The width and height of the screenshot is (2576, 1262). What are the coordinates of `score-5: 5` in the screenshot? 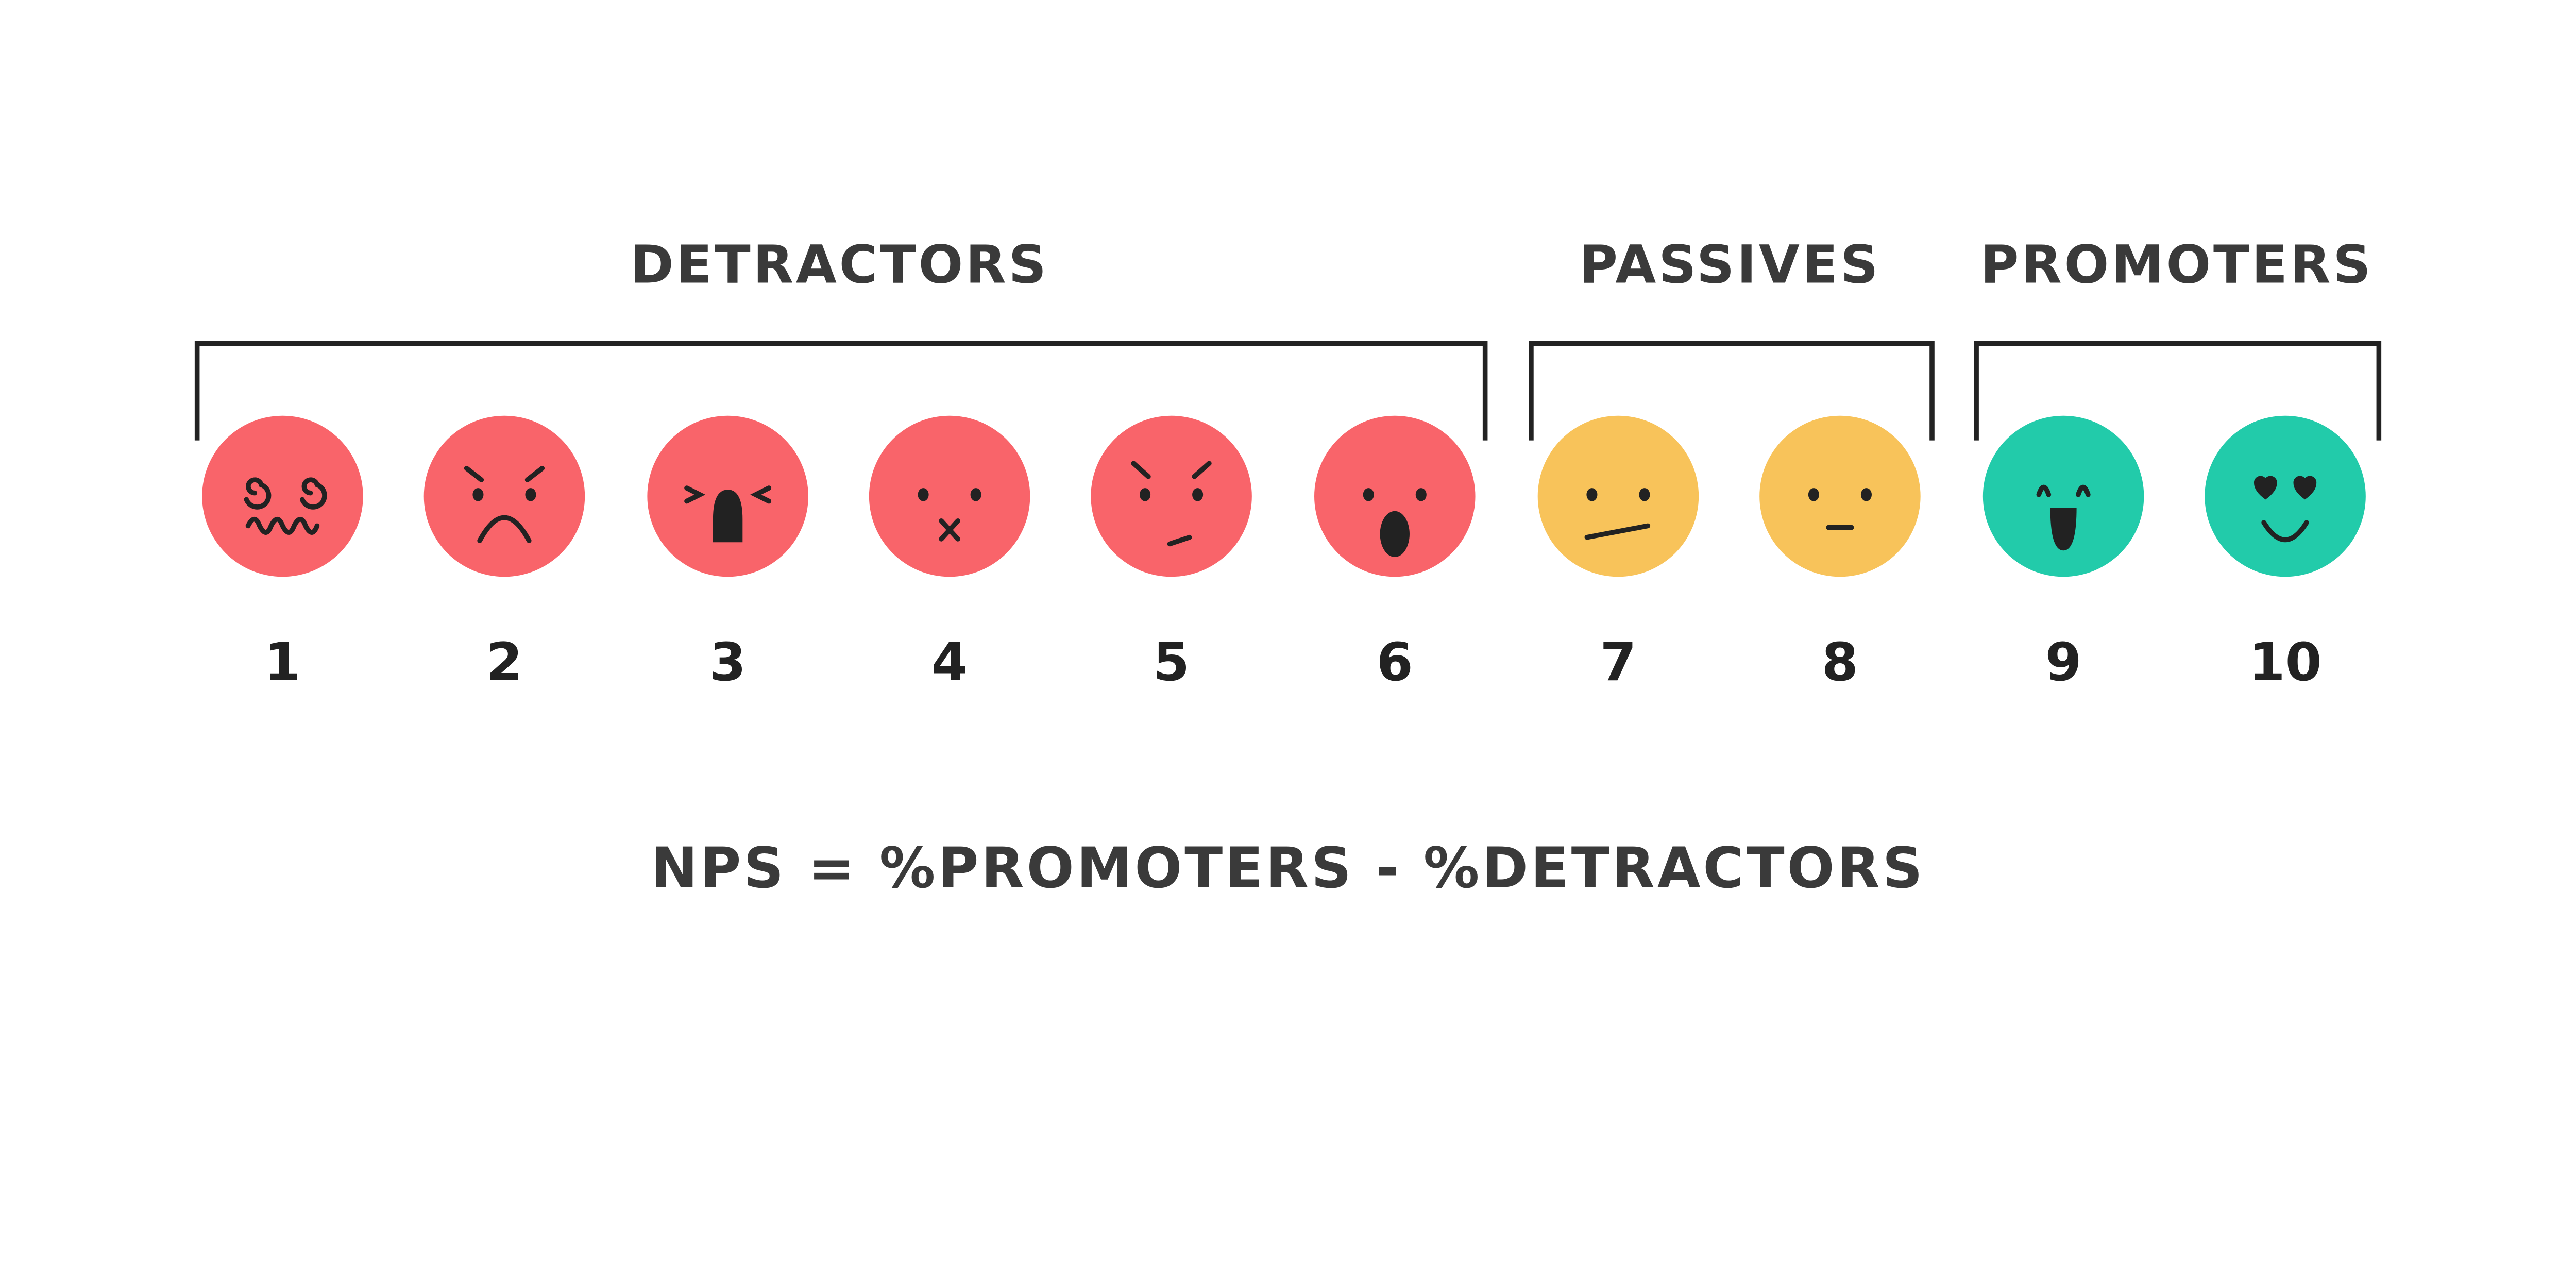 It's located at (1171, 662).